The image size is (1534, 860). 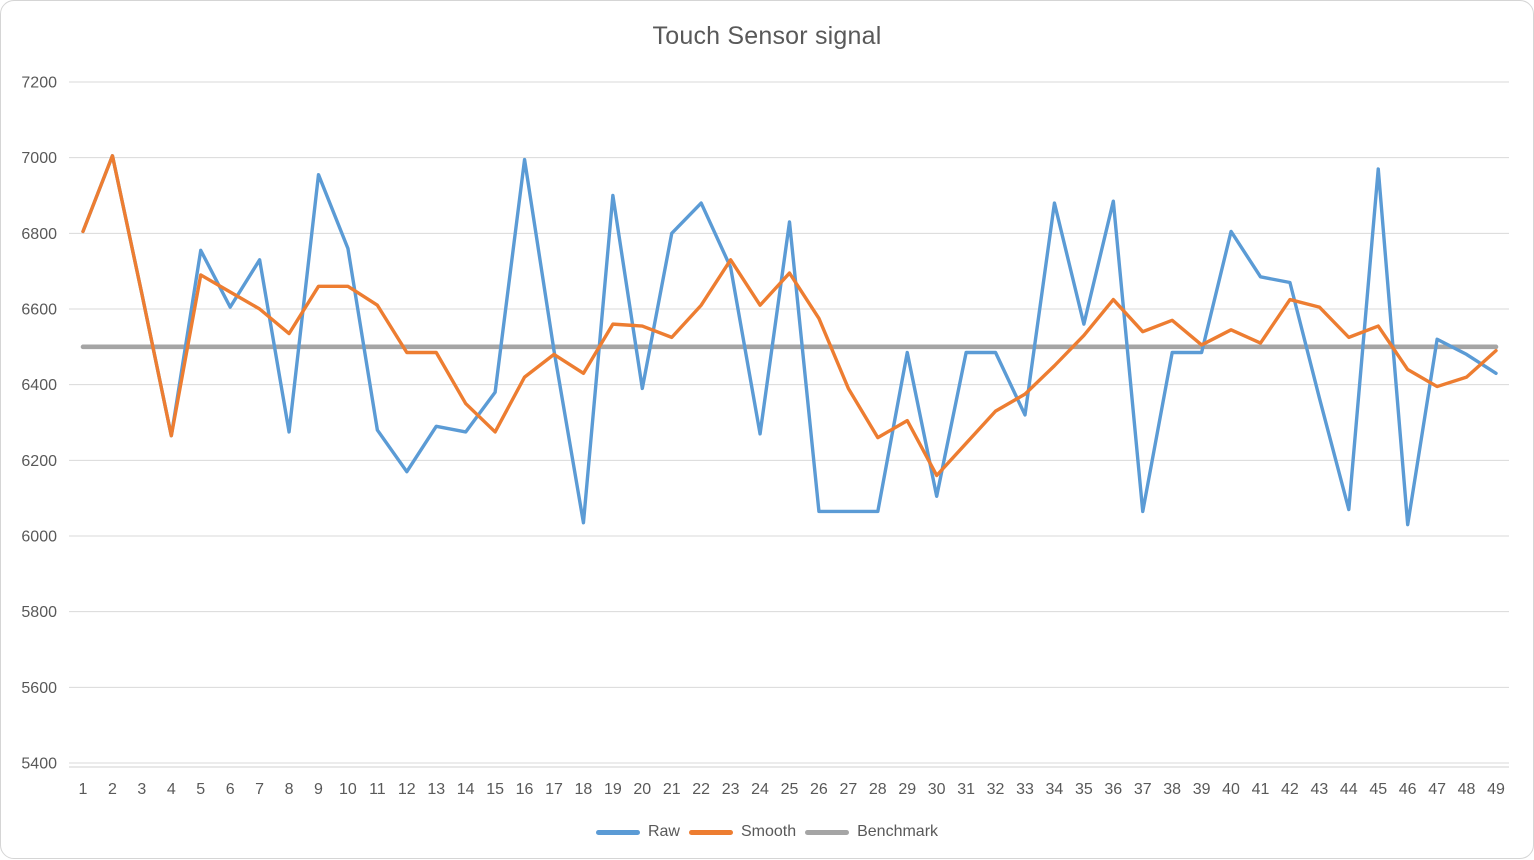 I want to click on x-axis-label: 44, so click(x=1349, y=789).